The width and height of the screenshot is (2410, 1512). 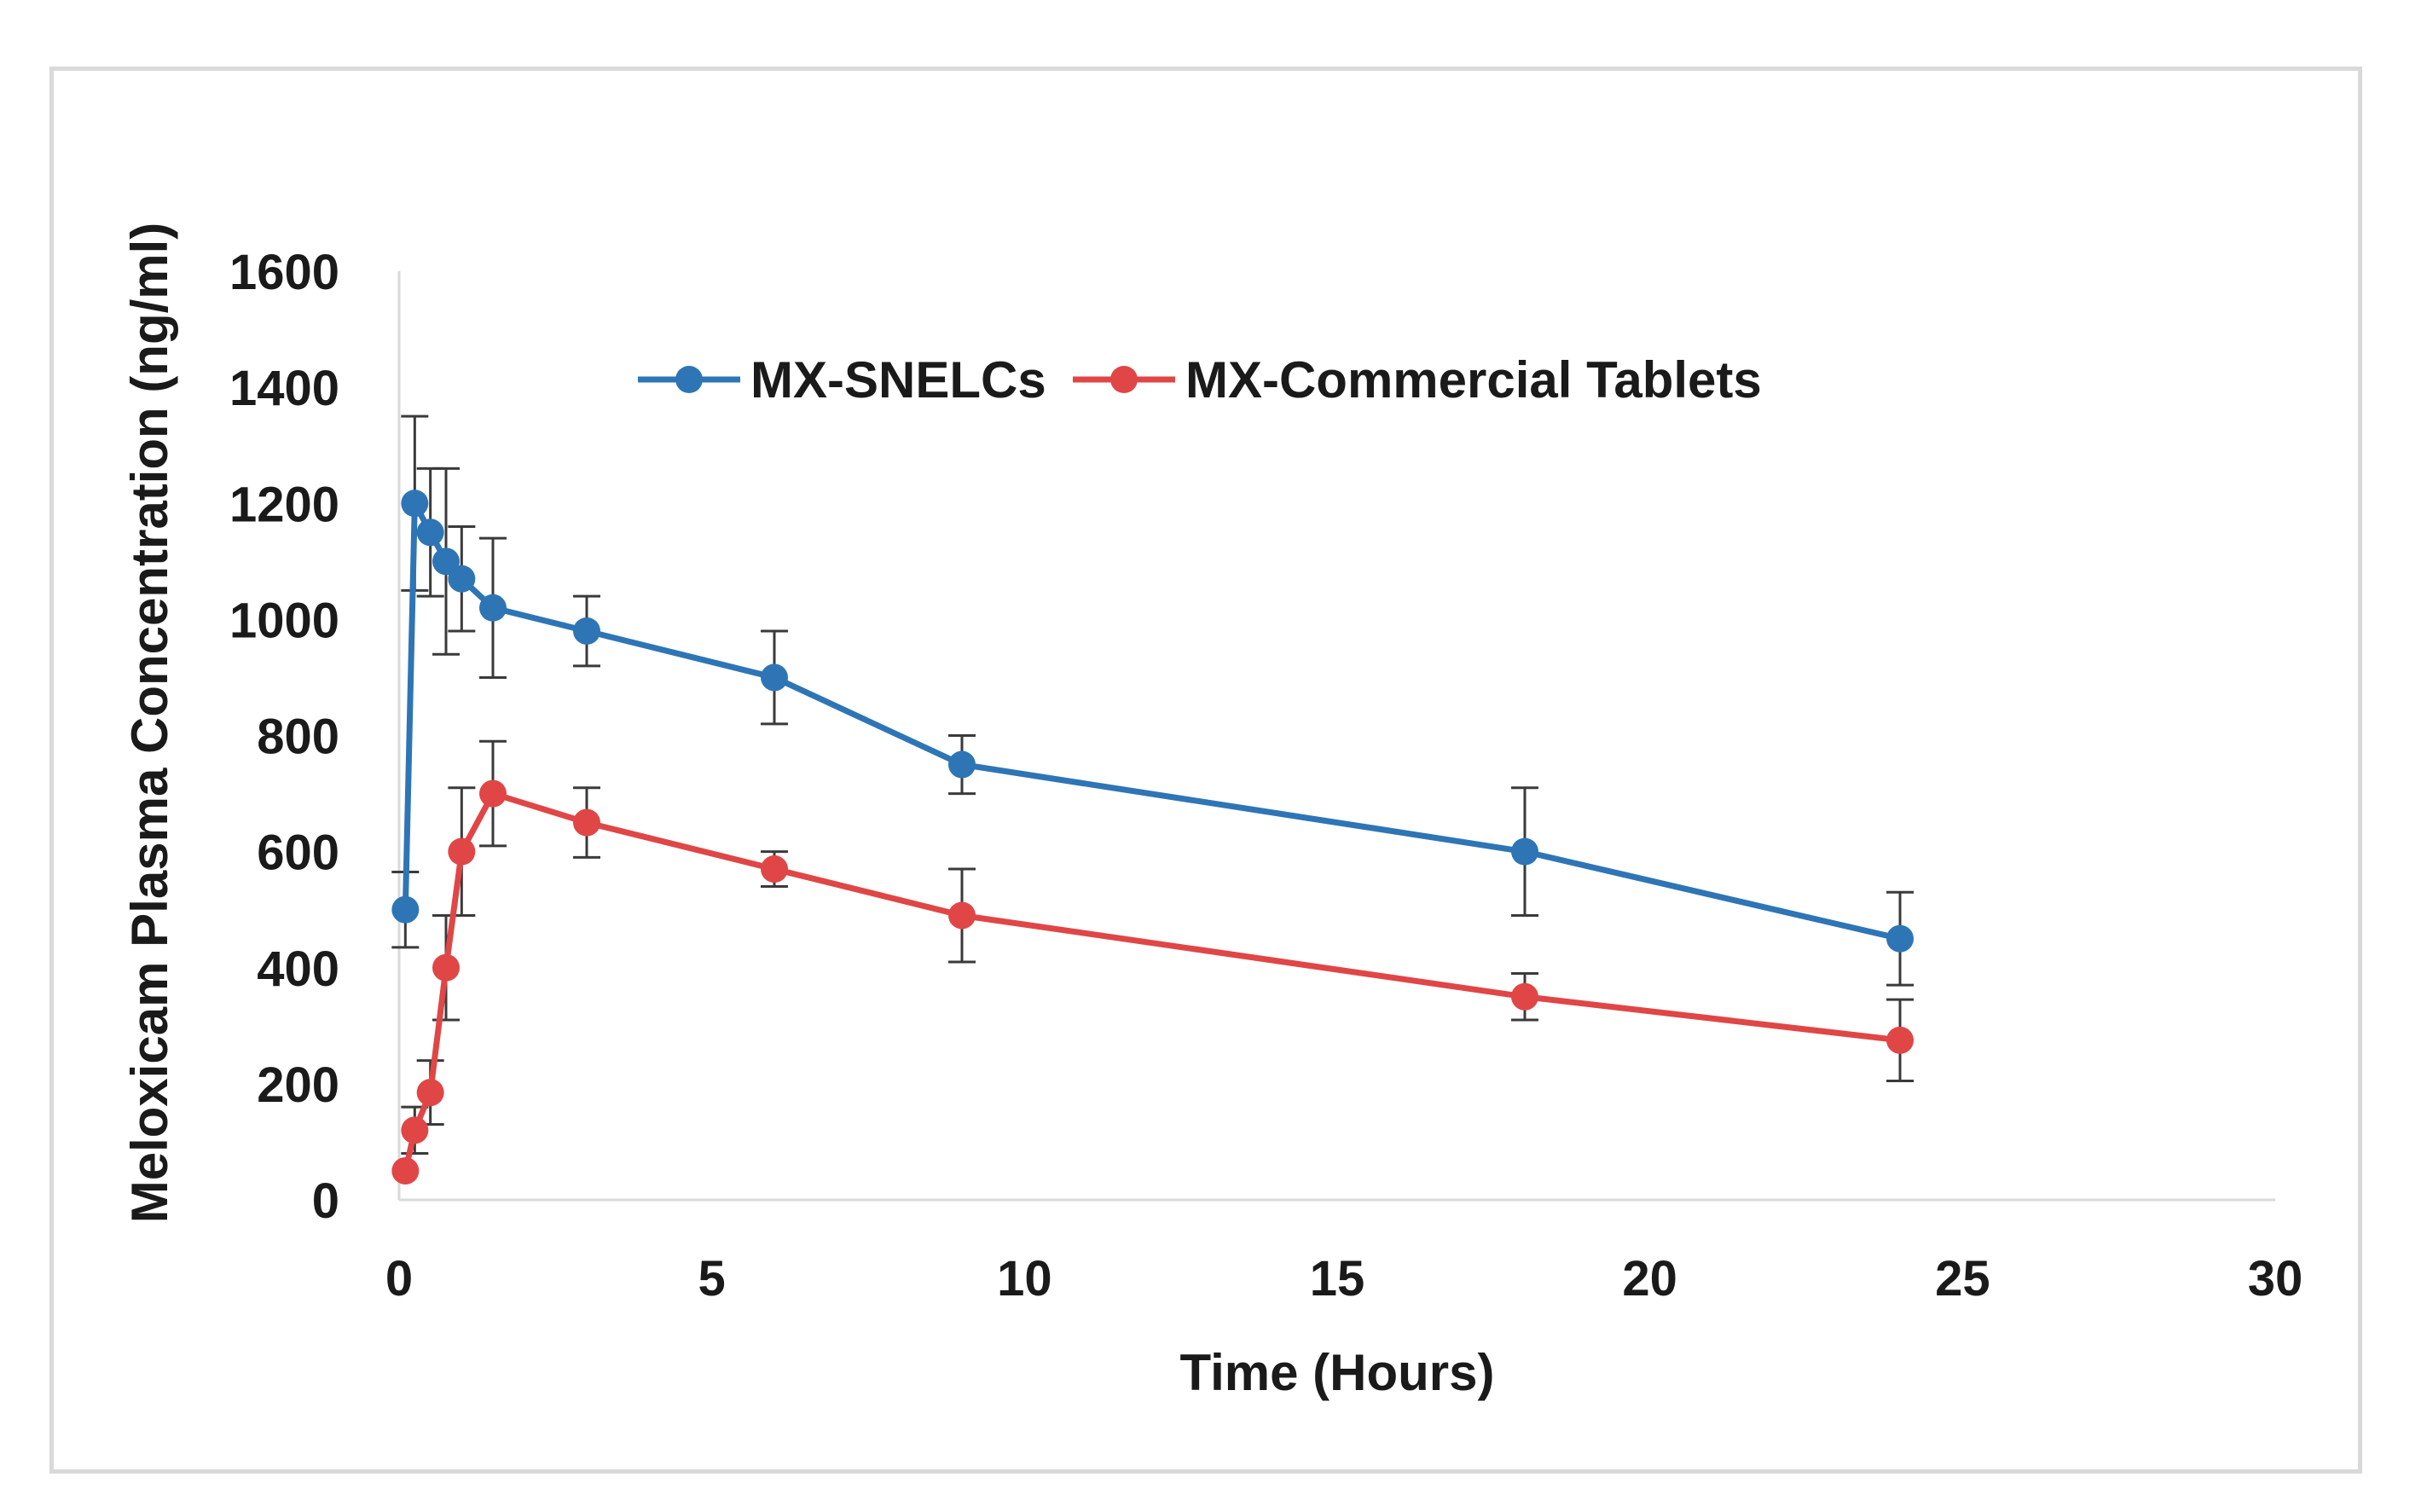 What do you see at coordinates (399, 1279) in the screenshot?
I see `x-tick-label: 0` at bounding box center [399, 1279].